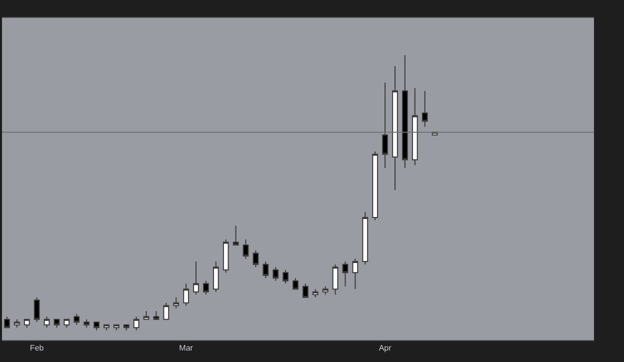 The width and height of the screenshot is (624, 362). What do you see at coordinates (37, 348) in the screenshot?
I see `x-tick-label: Feb` at bounding box center [37, 348].